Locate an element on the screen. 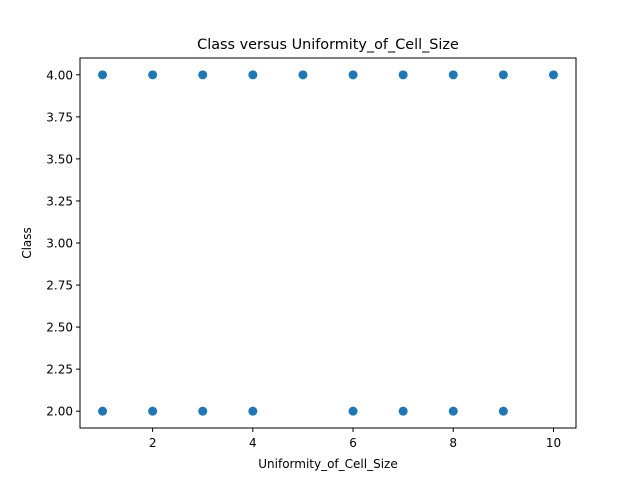 The height and width of the screenshot is (485, 640). y-tick-label: 3.25 is located at coordinates (59, 201).